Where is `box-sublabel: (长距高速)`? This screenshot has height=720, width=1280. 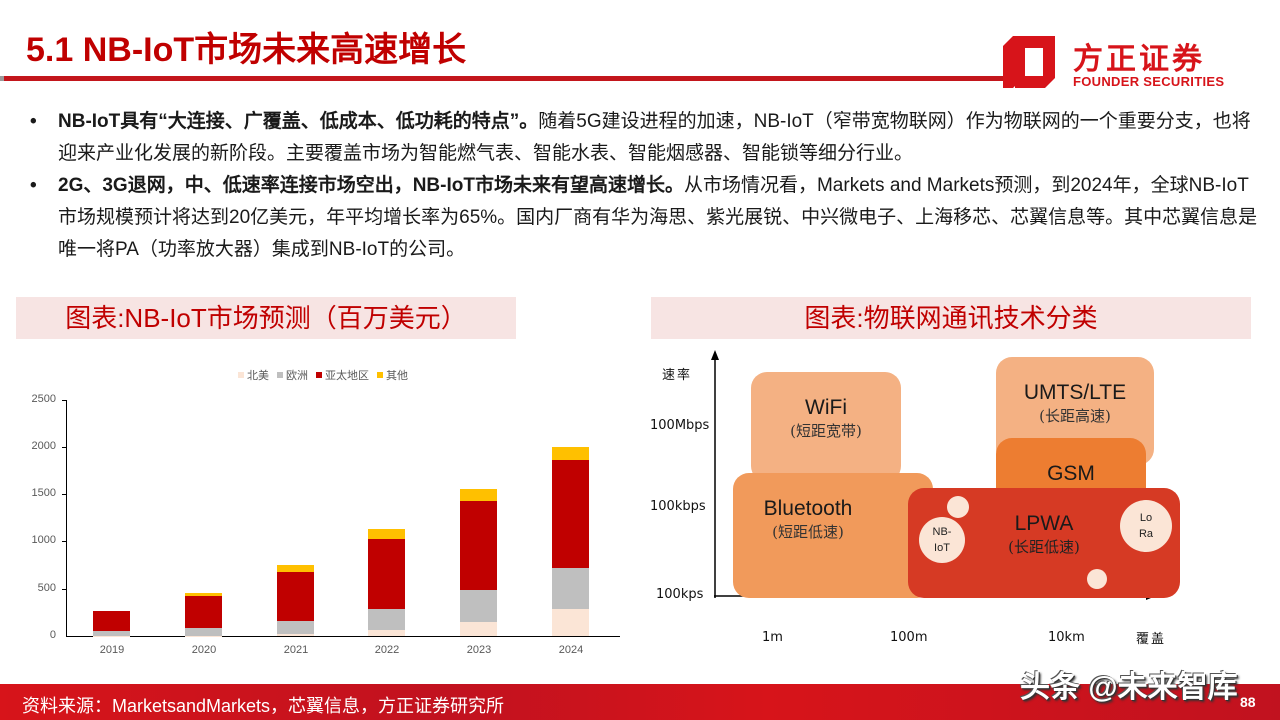
box-sublabel: (长距高速) is located at coordinates (1075, 416).